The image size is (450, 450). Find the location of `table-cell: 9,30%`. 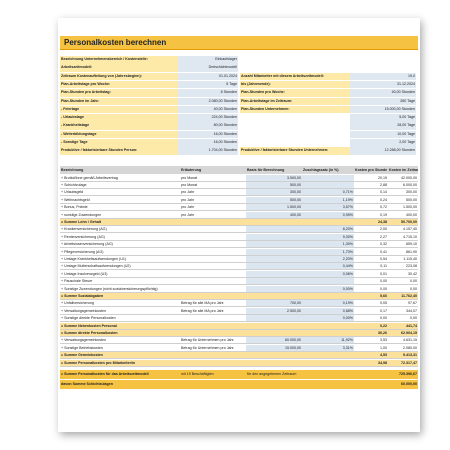

table-cell: 9,30% is located at coordinates (328, 237).